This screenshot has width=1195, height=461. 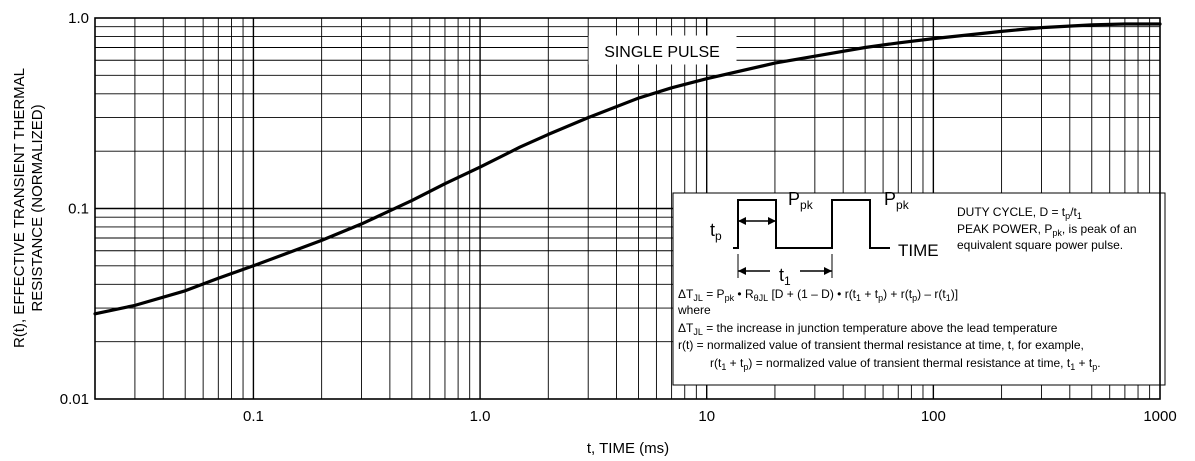 What do you see at coordinates (480, 416) in the screenshot?
I see `x-tick-label: 1.0` at bounding box center [480, 416].